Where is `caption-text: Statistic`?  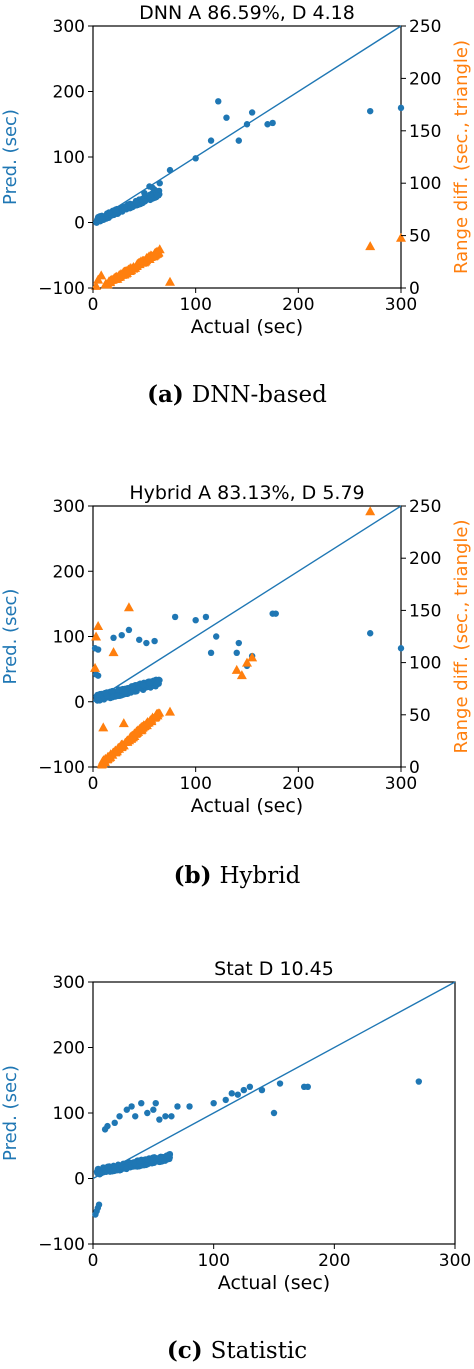
caption-text: Statistic is located at coordinates (259, 1351).